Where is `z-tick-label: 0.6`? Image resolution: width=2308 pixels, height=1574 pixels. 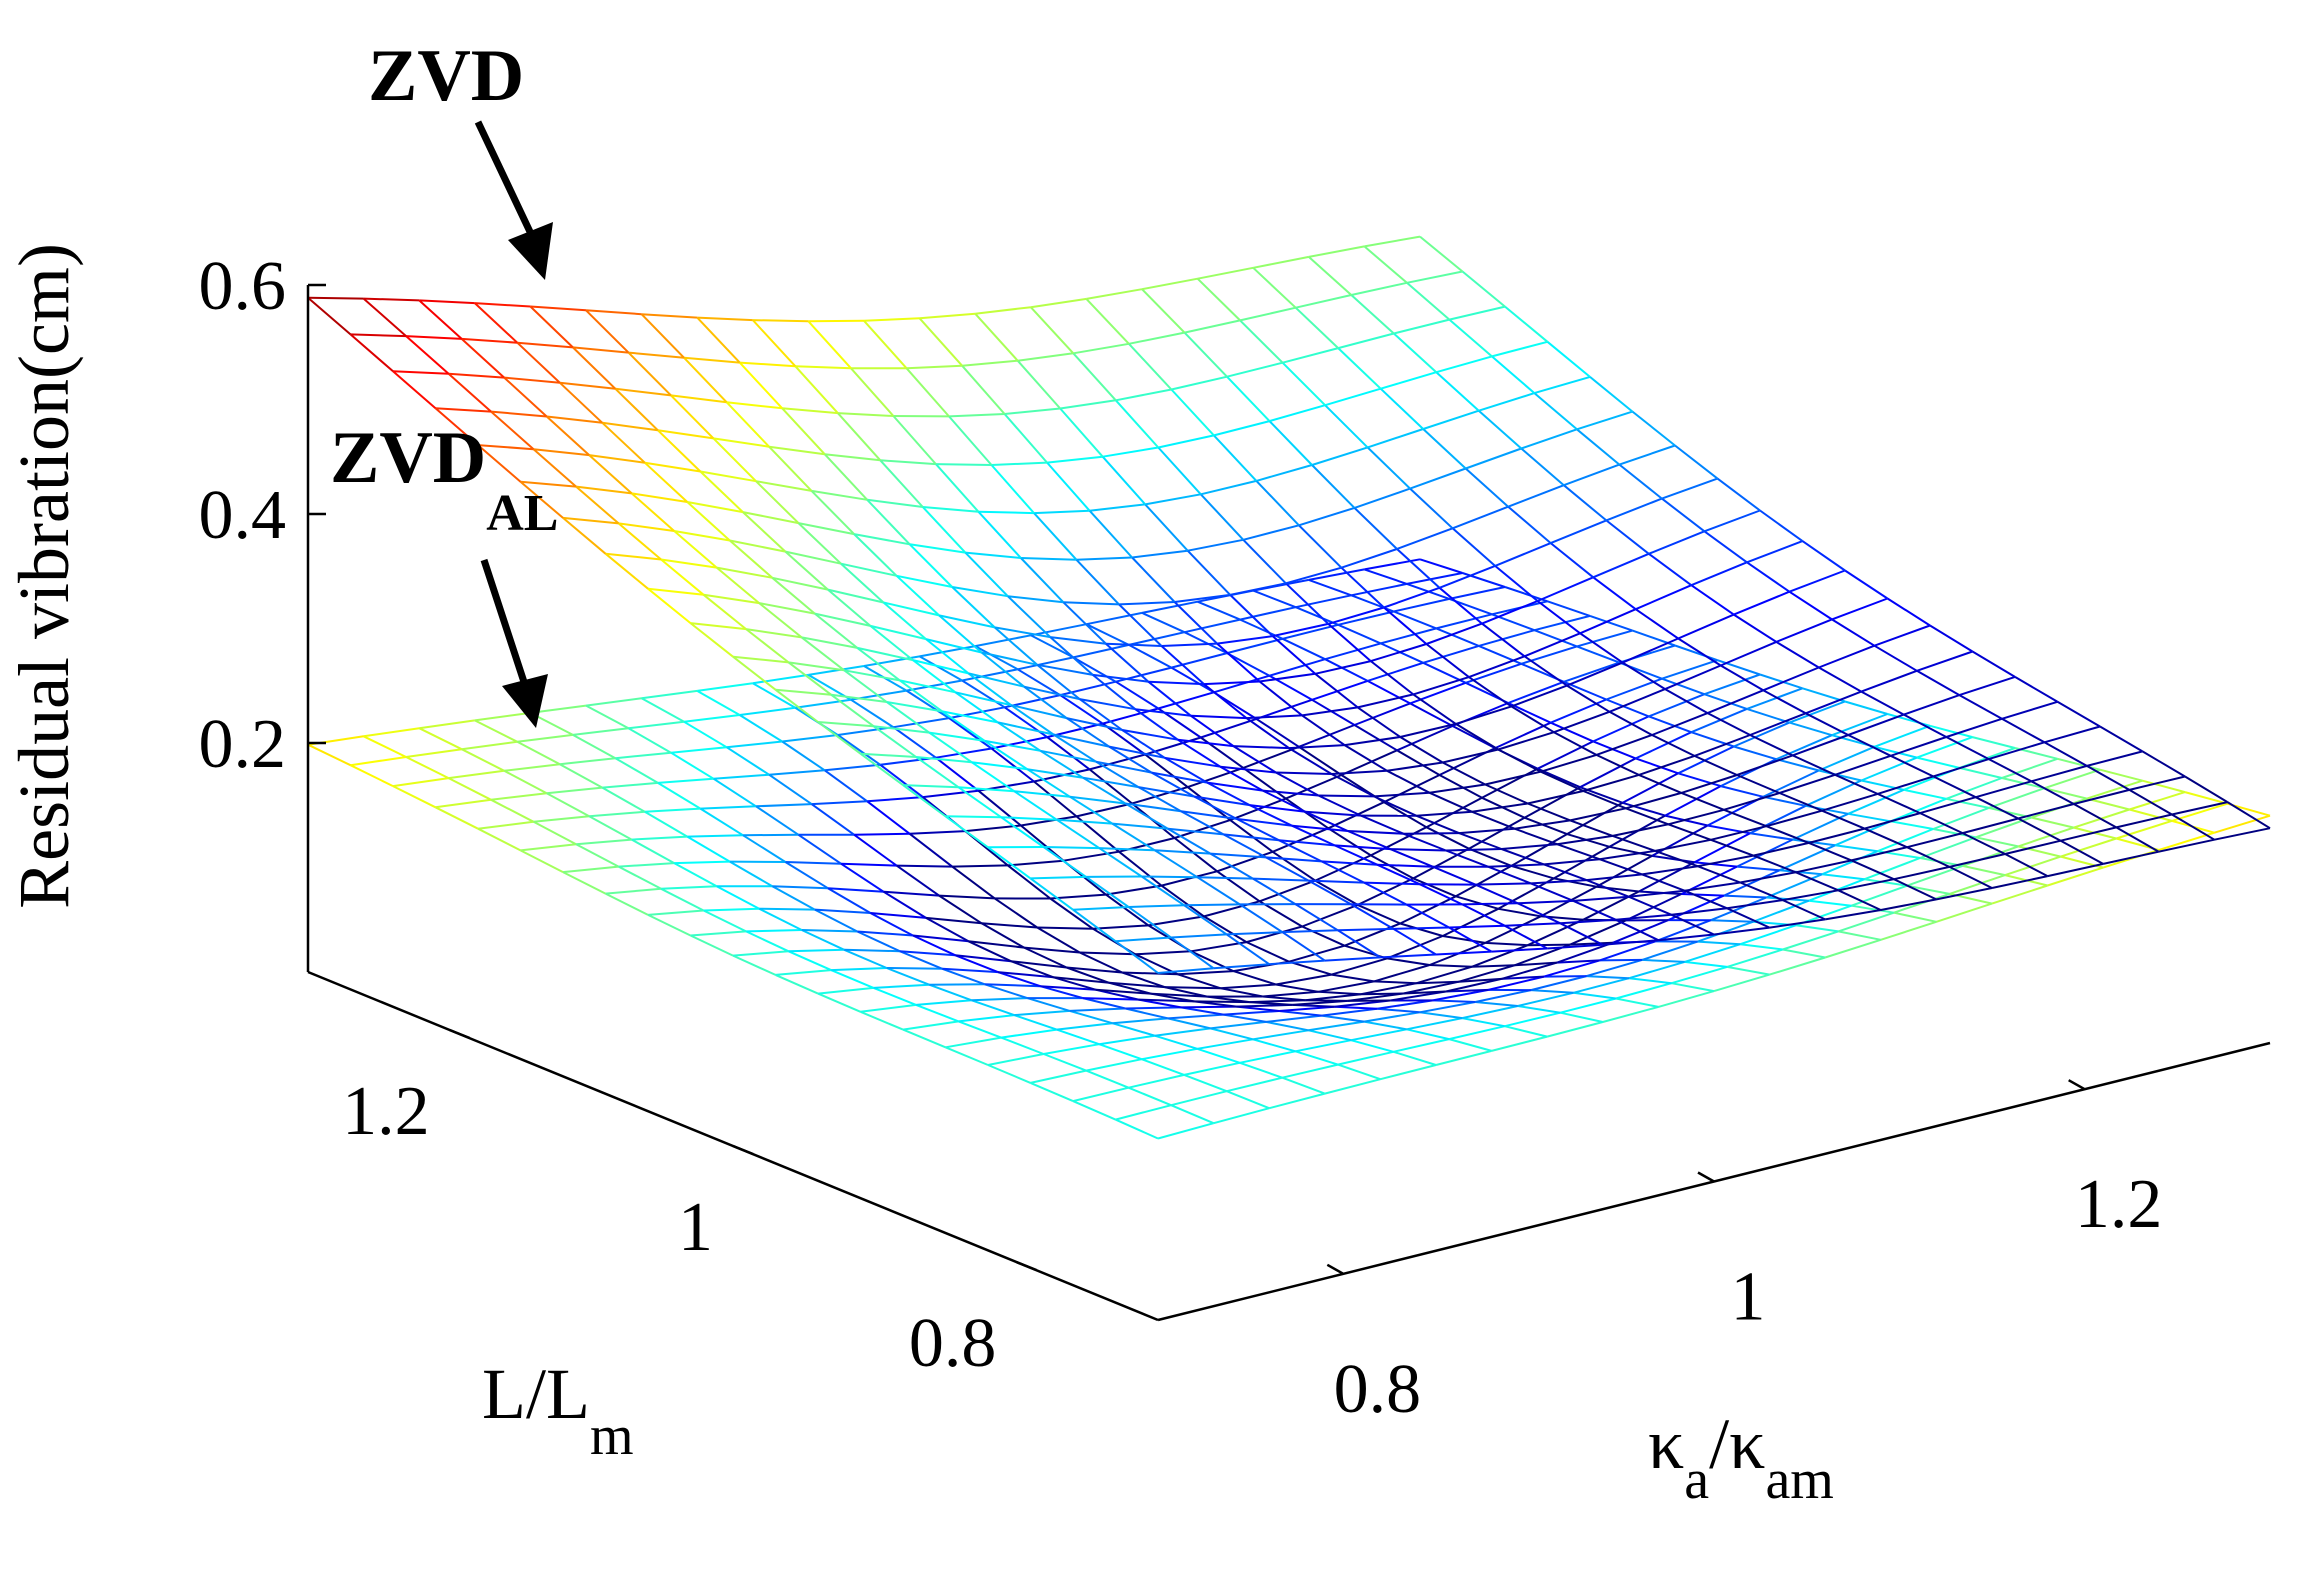
z-tick-label: 0.6 is located at coordinates (243, 286).